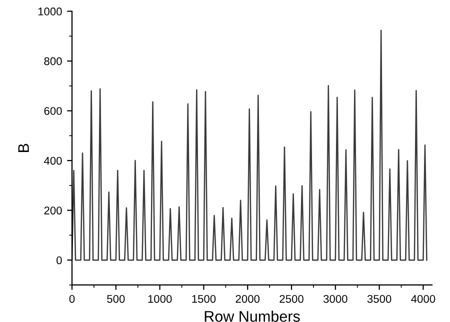 The width and height of the screenshot is (450, 322). Describe the element at coordinates (53, 210) in the screenshot. I see `y-tick-label: 200` at that location.